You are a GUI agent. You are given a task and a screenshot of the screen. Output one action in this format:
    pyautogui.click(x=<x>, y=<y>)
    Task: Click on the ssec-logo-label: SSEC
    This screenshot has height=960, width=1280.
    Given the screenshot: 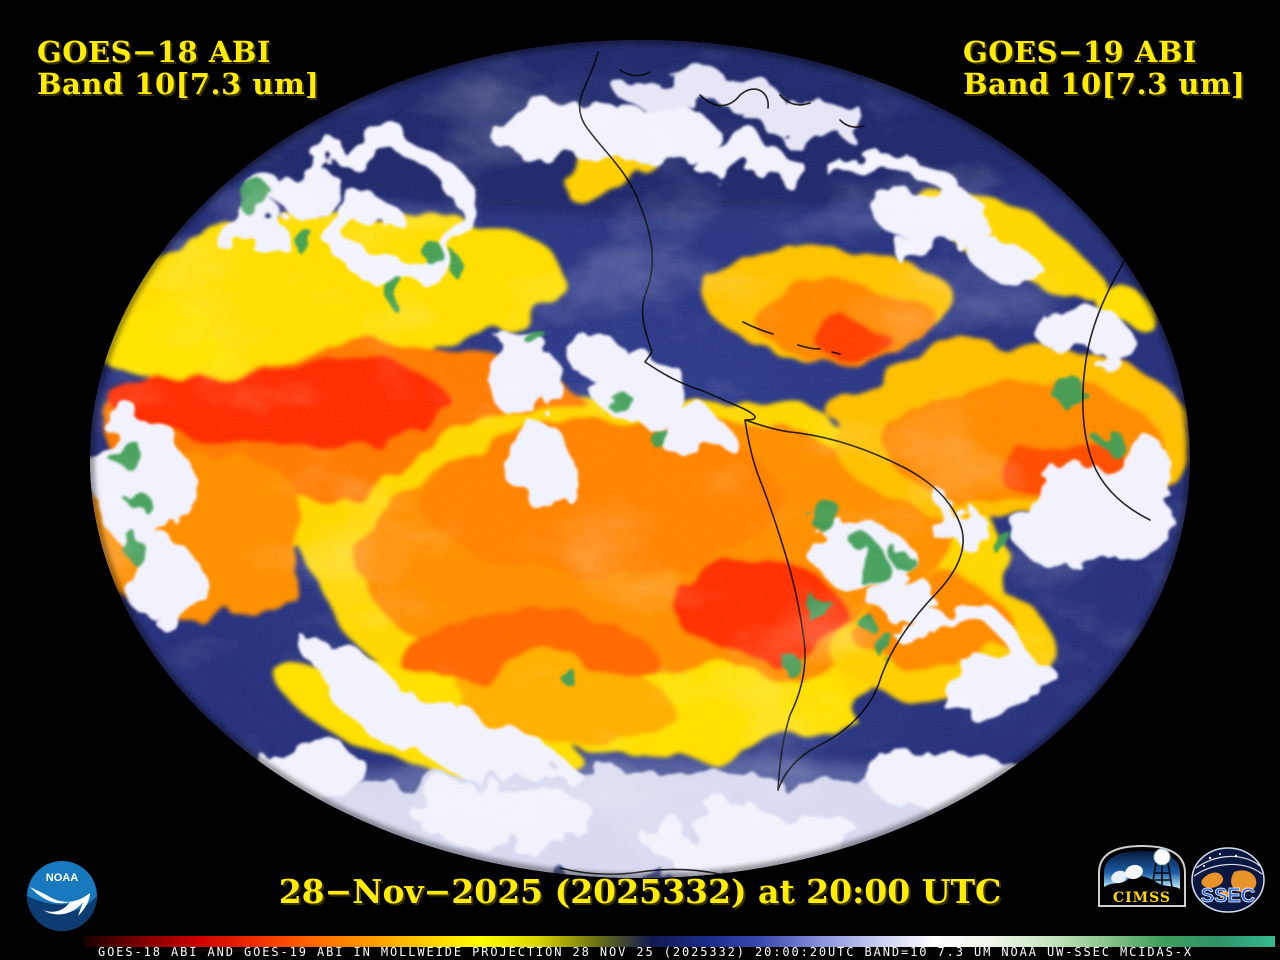 What is the action you would take?
    pyautogui.click(x=1228, y=896)
    